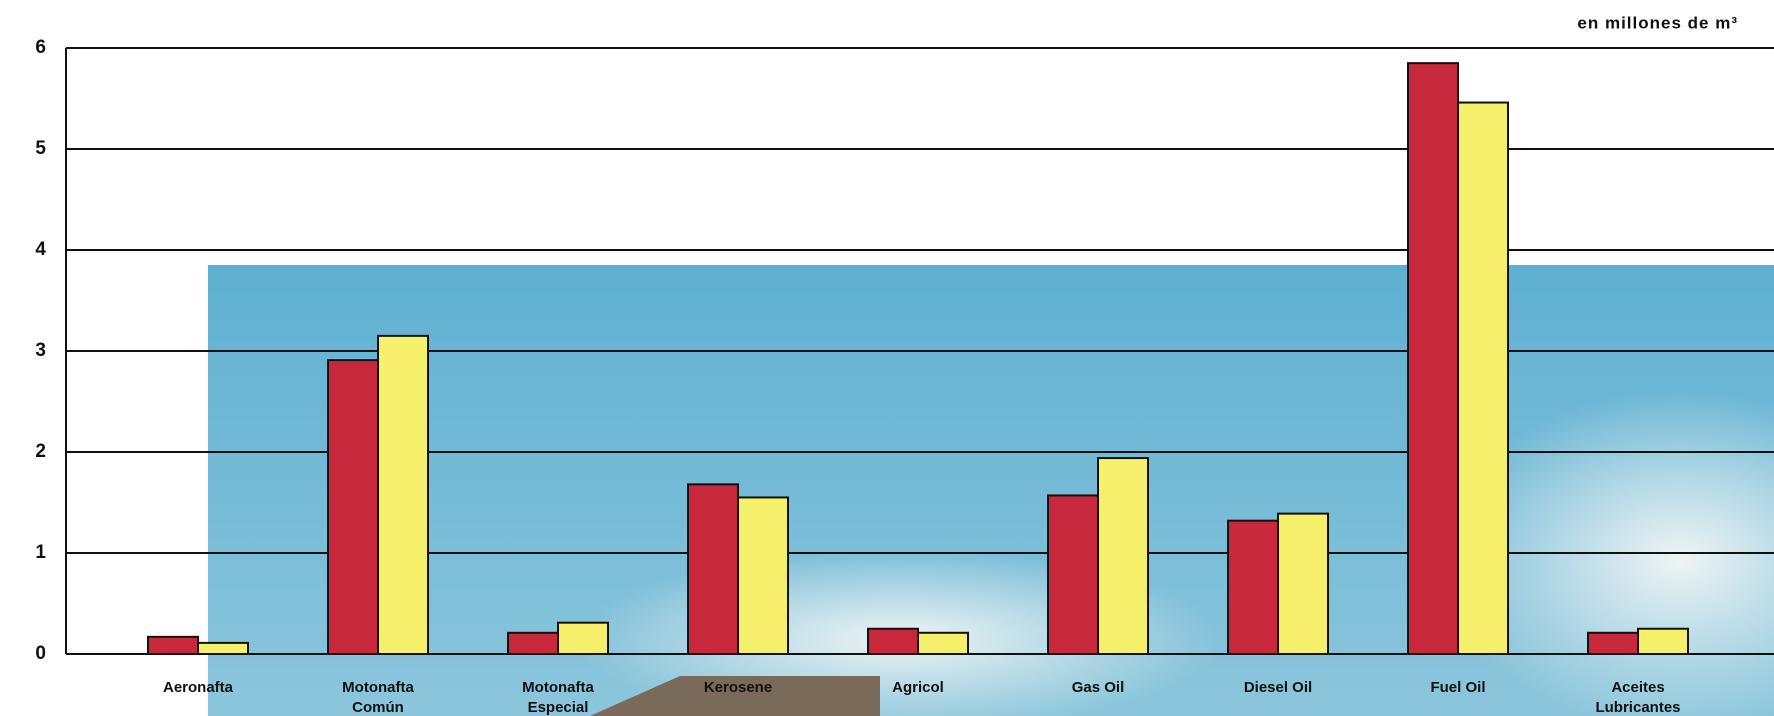 The image size is (1774, 716). I want to click on unit-label: en millones de m³, so click(1657, 22).